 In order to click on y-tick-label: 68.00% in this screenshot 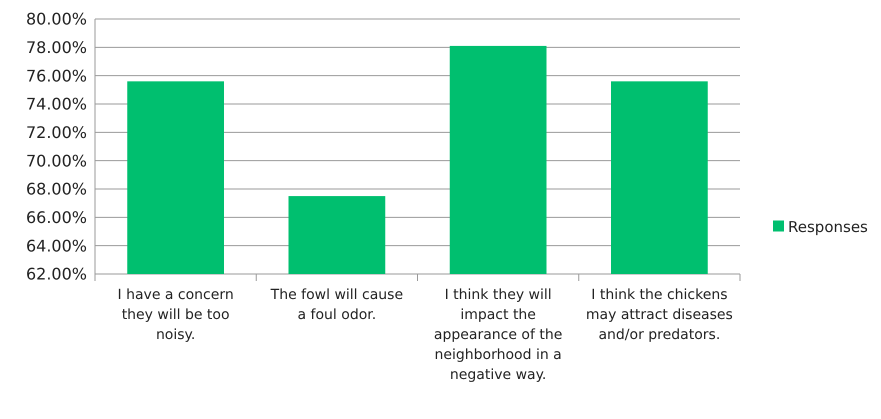, I will do `click(56, 189)`.